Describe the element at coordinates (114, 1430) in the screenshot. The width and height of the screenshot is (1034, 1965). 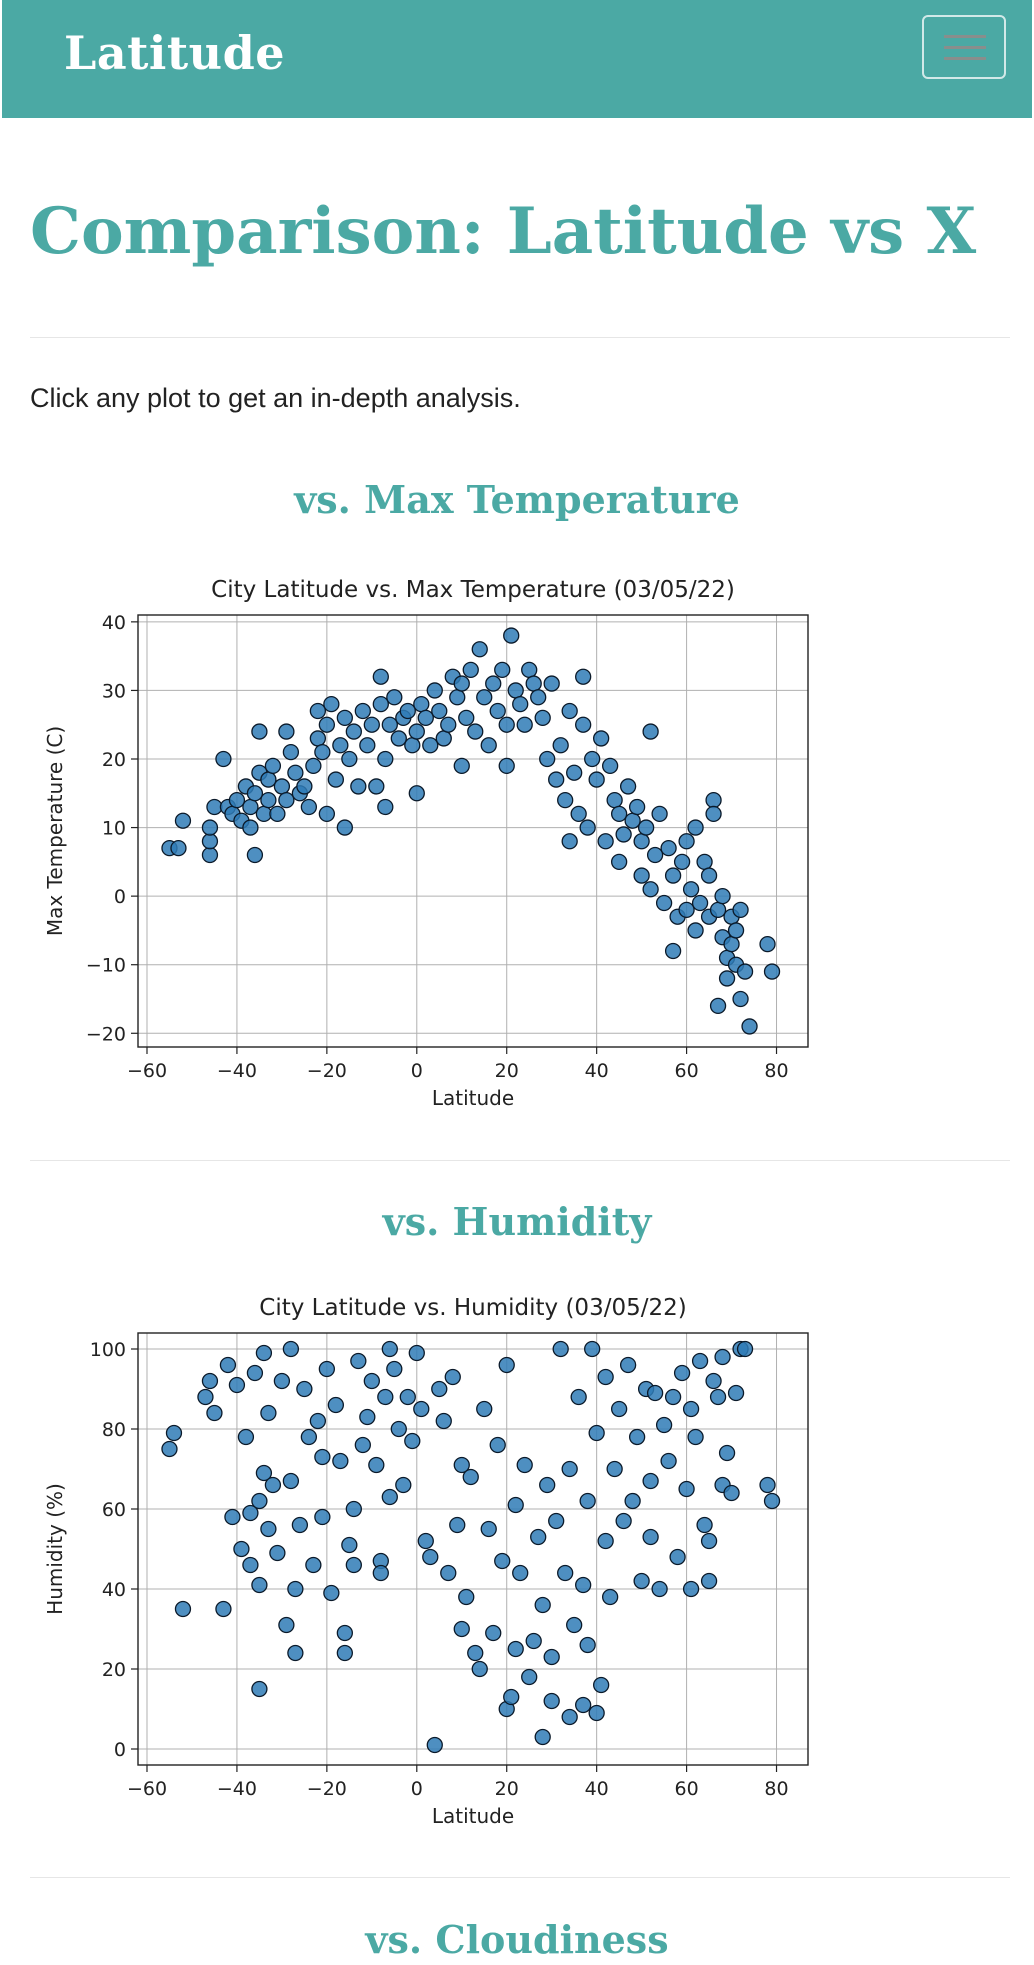
I see `y-tick-label: 80` at that location.